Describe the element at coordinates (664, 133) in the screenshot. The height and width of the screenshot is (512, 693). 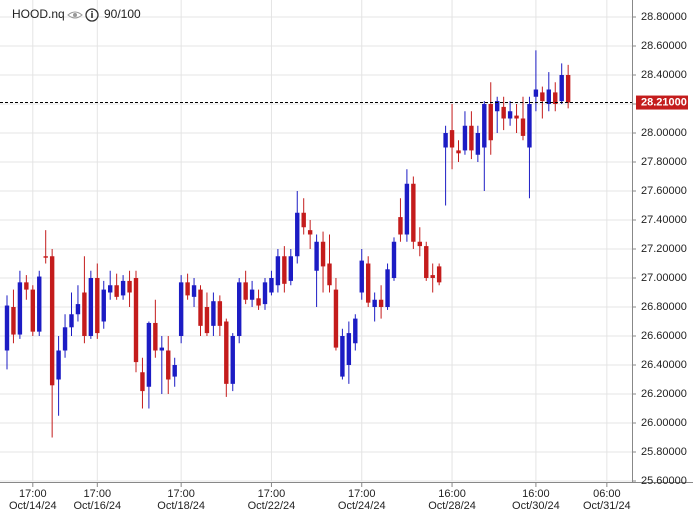
I see `y-tick-label: 28.00000` at that location.